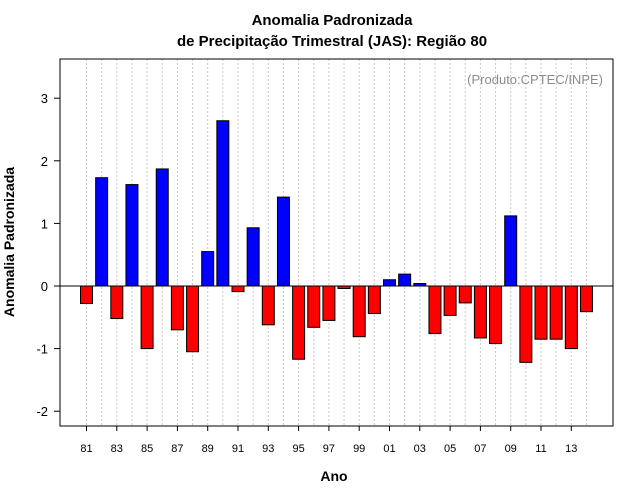 This screenshot has height=500, width=640. I want to click on x-tick-label: 09, so click(511, 449).